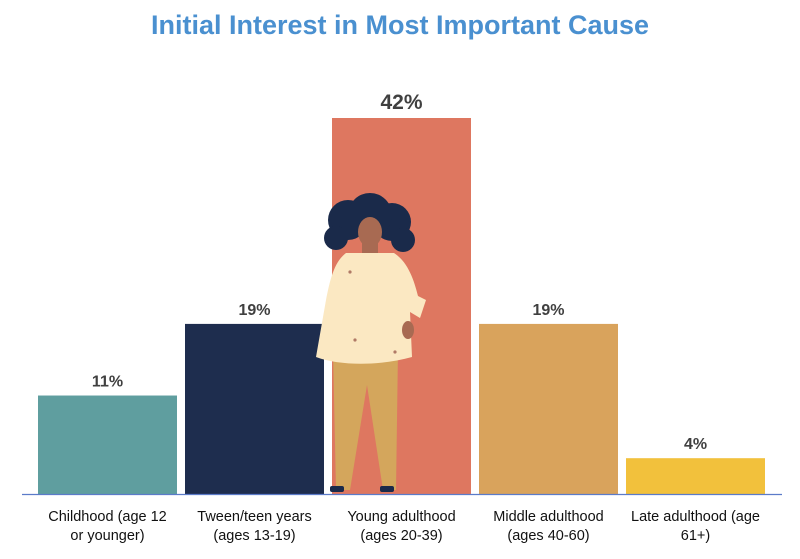 This screenshot has height=559, width=800. Describe the element at coordinates (107, 517) in the screenshot. I see `category-label-1-line-1: Childhood (age 12` at that location.